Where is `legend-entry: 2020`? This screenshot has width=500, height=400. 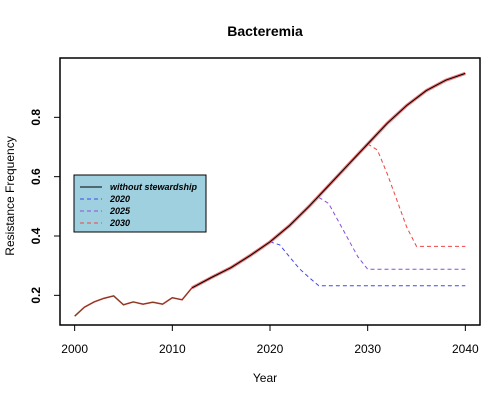
legend-entry: 2020 is located at coordinates (119, 199).